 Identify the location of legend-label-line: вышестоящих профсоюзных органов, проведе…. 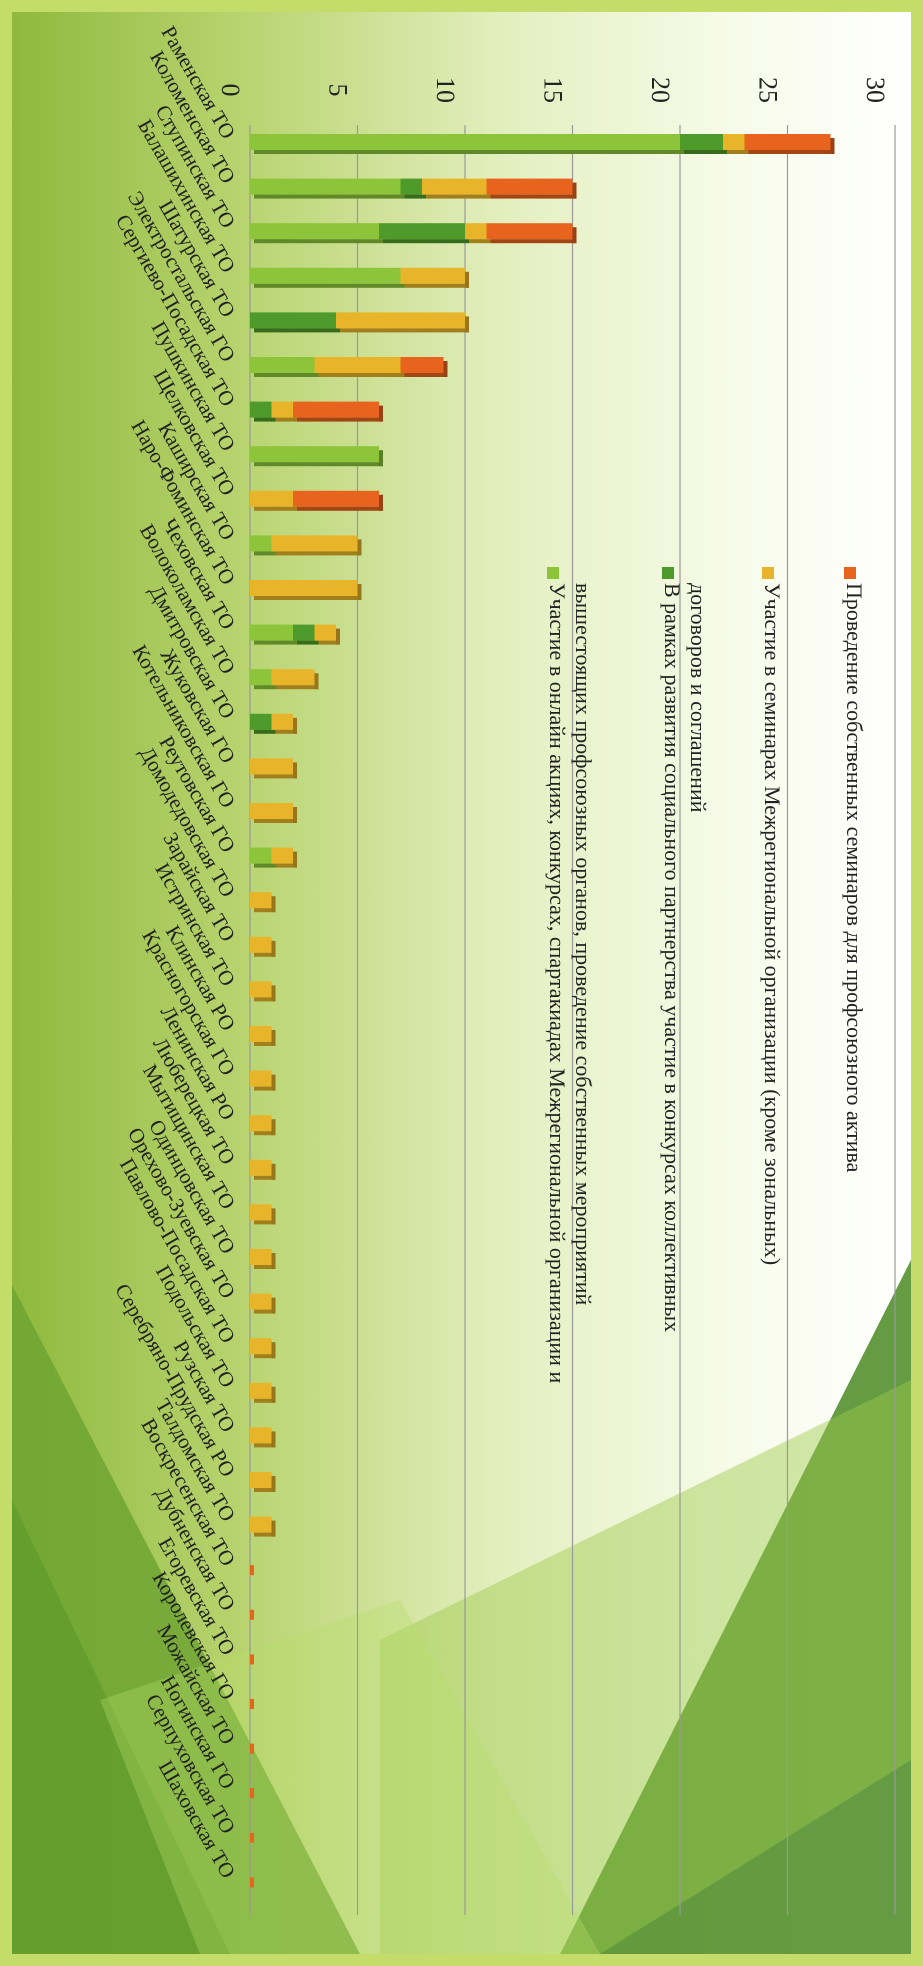
(583, 944).